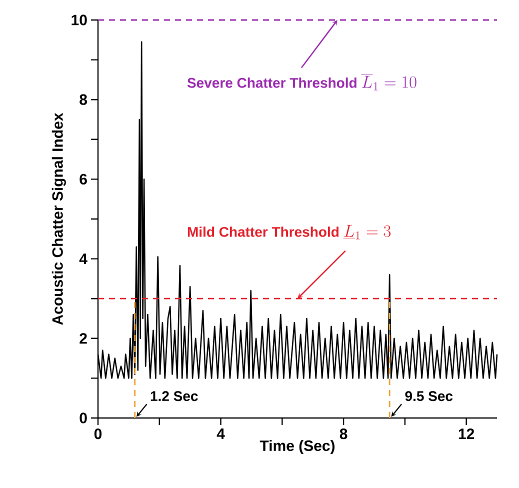 This screenshot has height=488, width=519. What do you see at coordinates (220, 433) in the screenshot?
I see `x-tick-label: 4` at bounding box center [220, 433].